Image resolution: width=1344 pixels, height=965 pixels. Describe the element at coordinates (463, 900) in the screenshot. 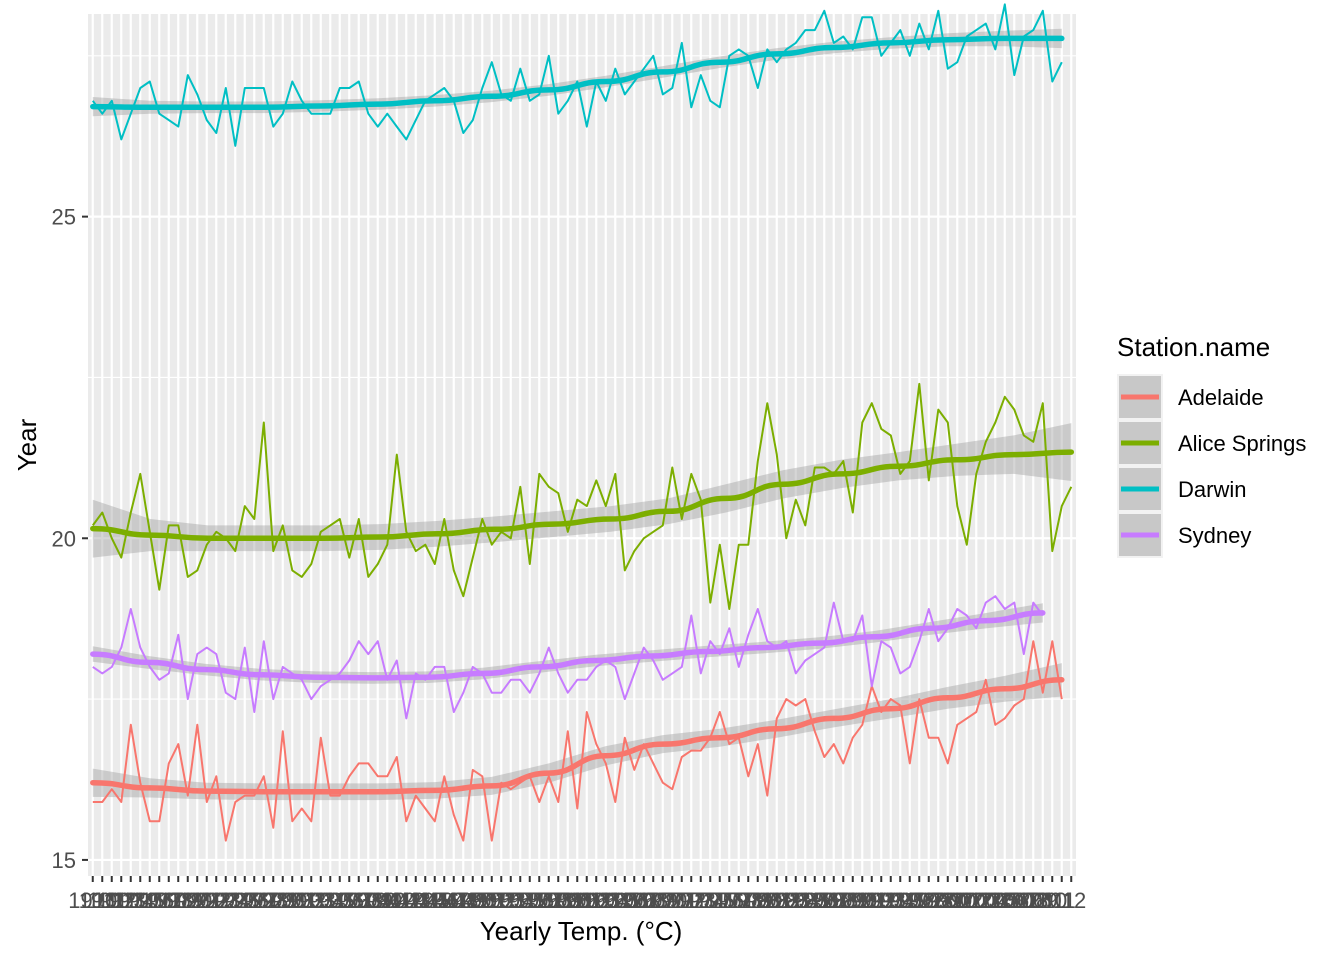

I see `x-tick-label: 1949` at that location.